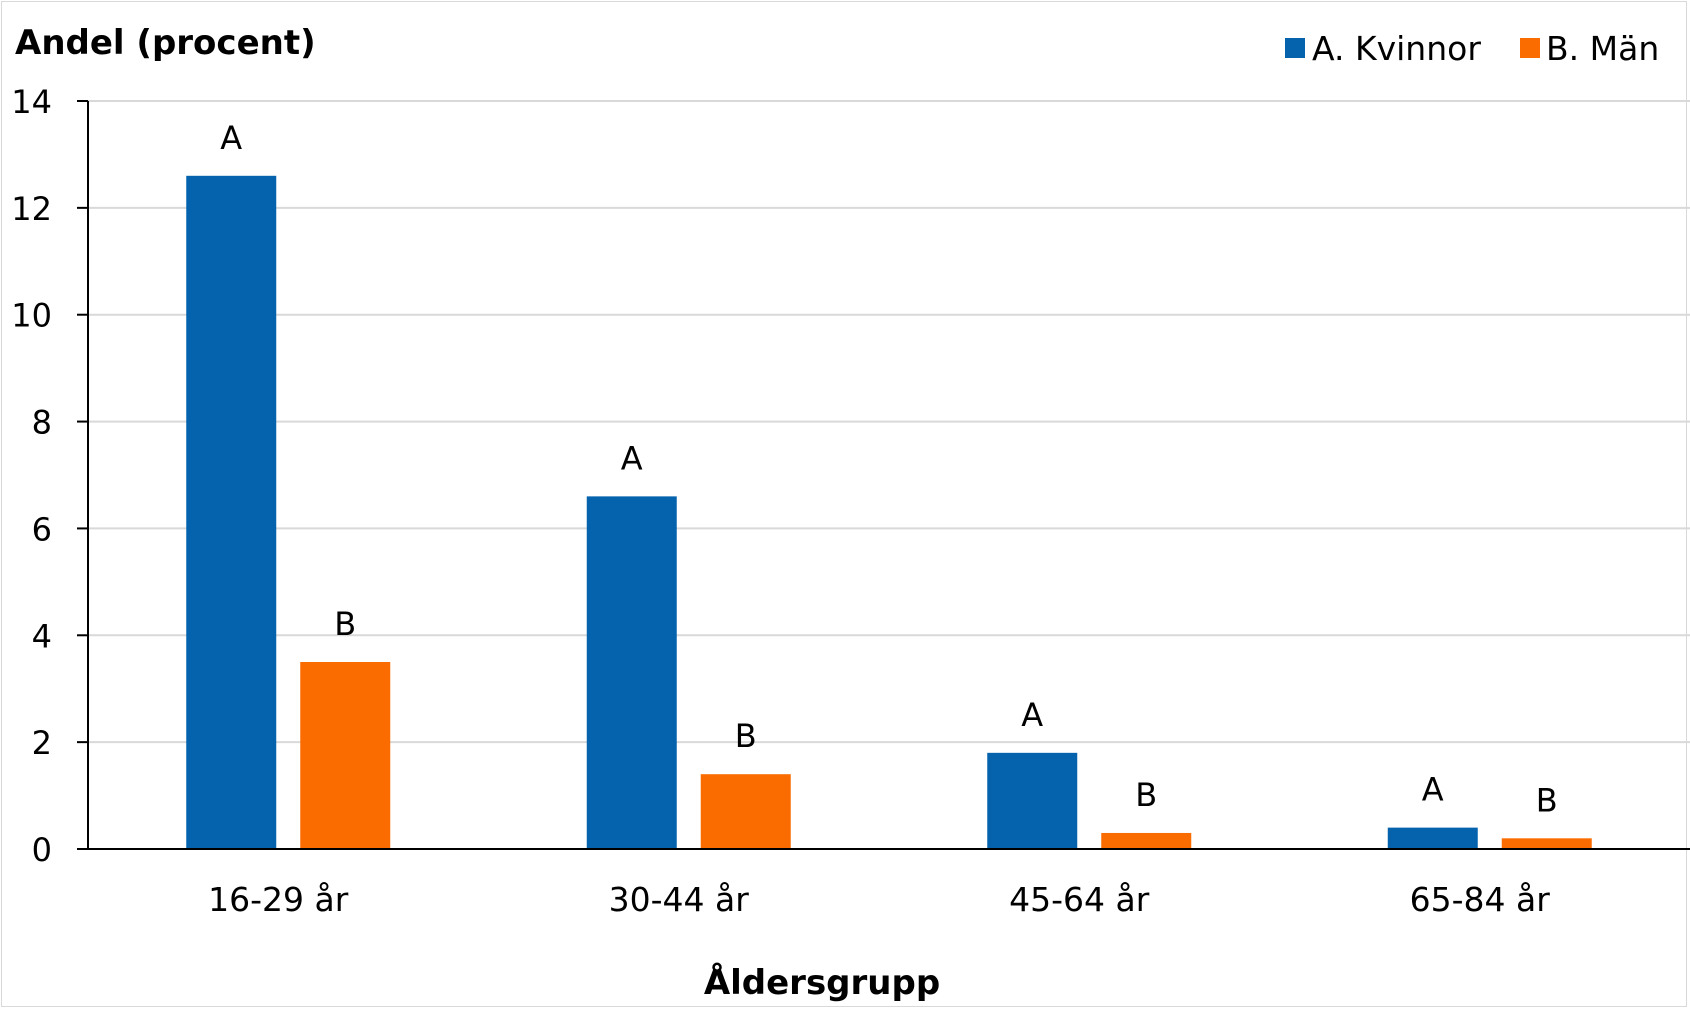 This screenshot has height=1012, width=1690. Describe the element at coordinates (31, 209) in the screenshot. I see `y-tick-label: 12` at that location.